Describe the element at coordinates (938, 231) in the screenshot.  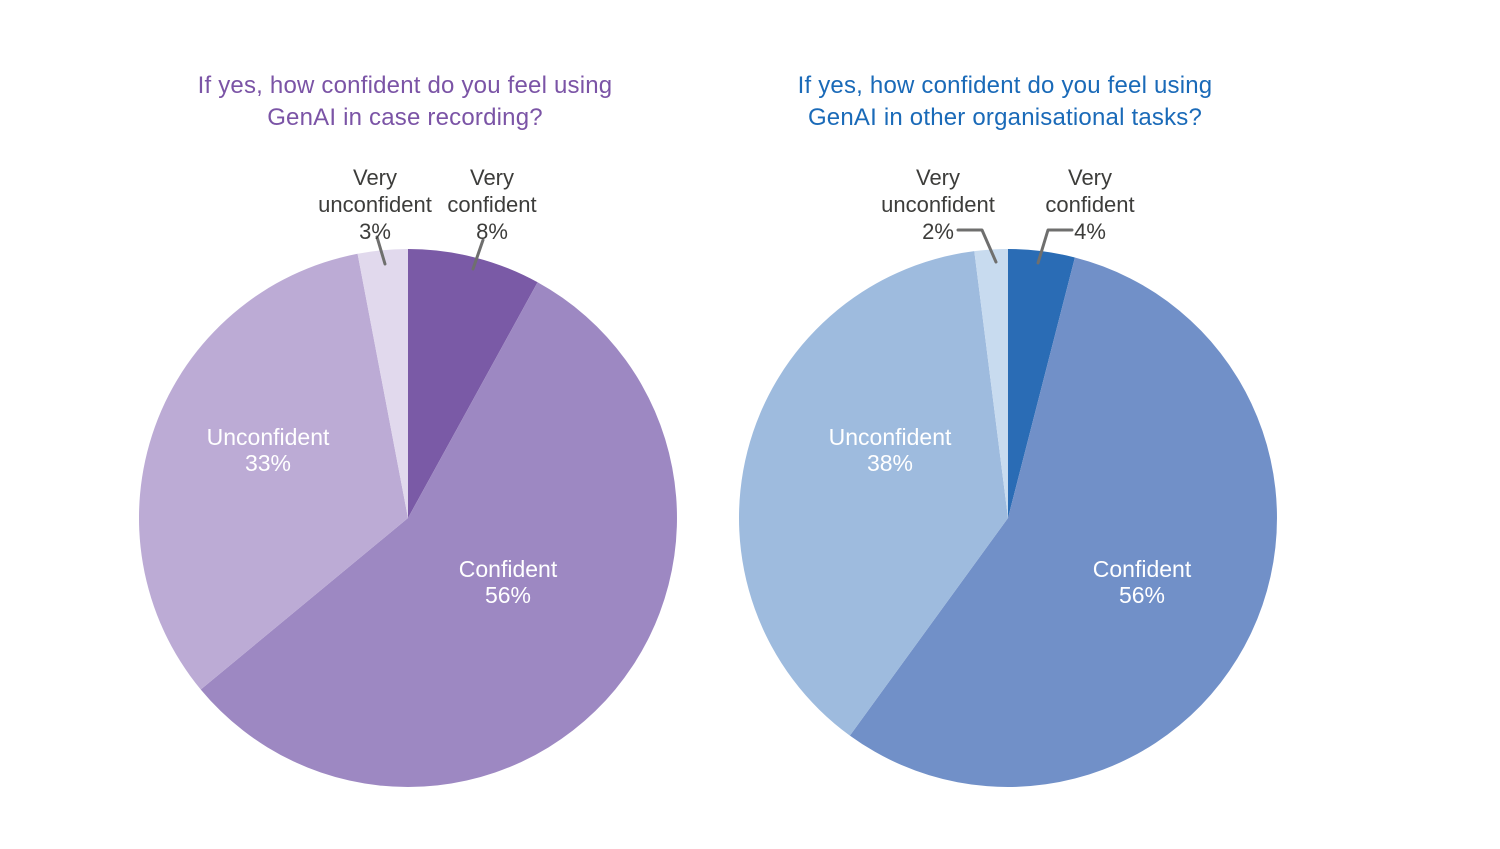
I see `callout-label-percent: 2%` at that location.